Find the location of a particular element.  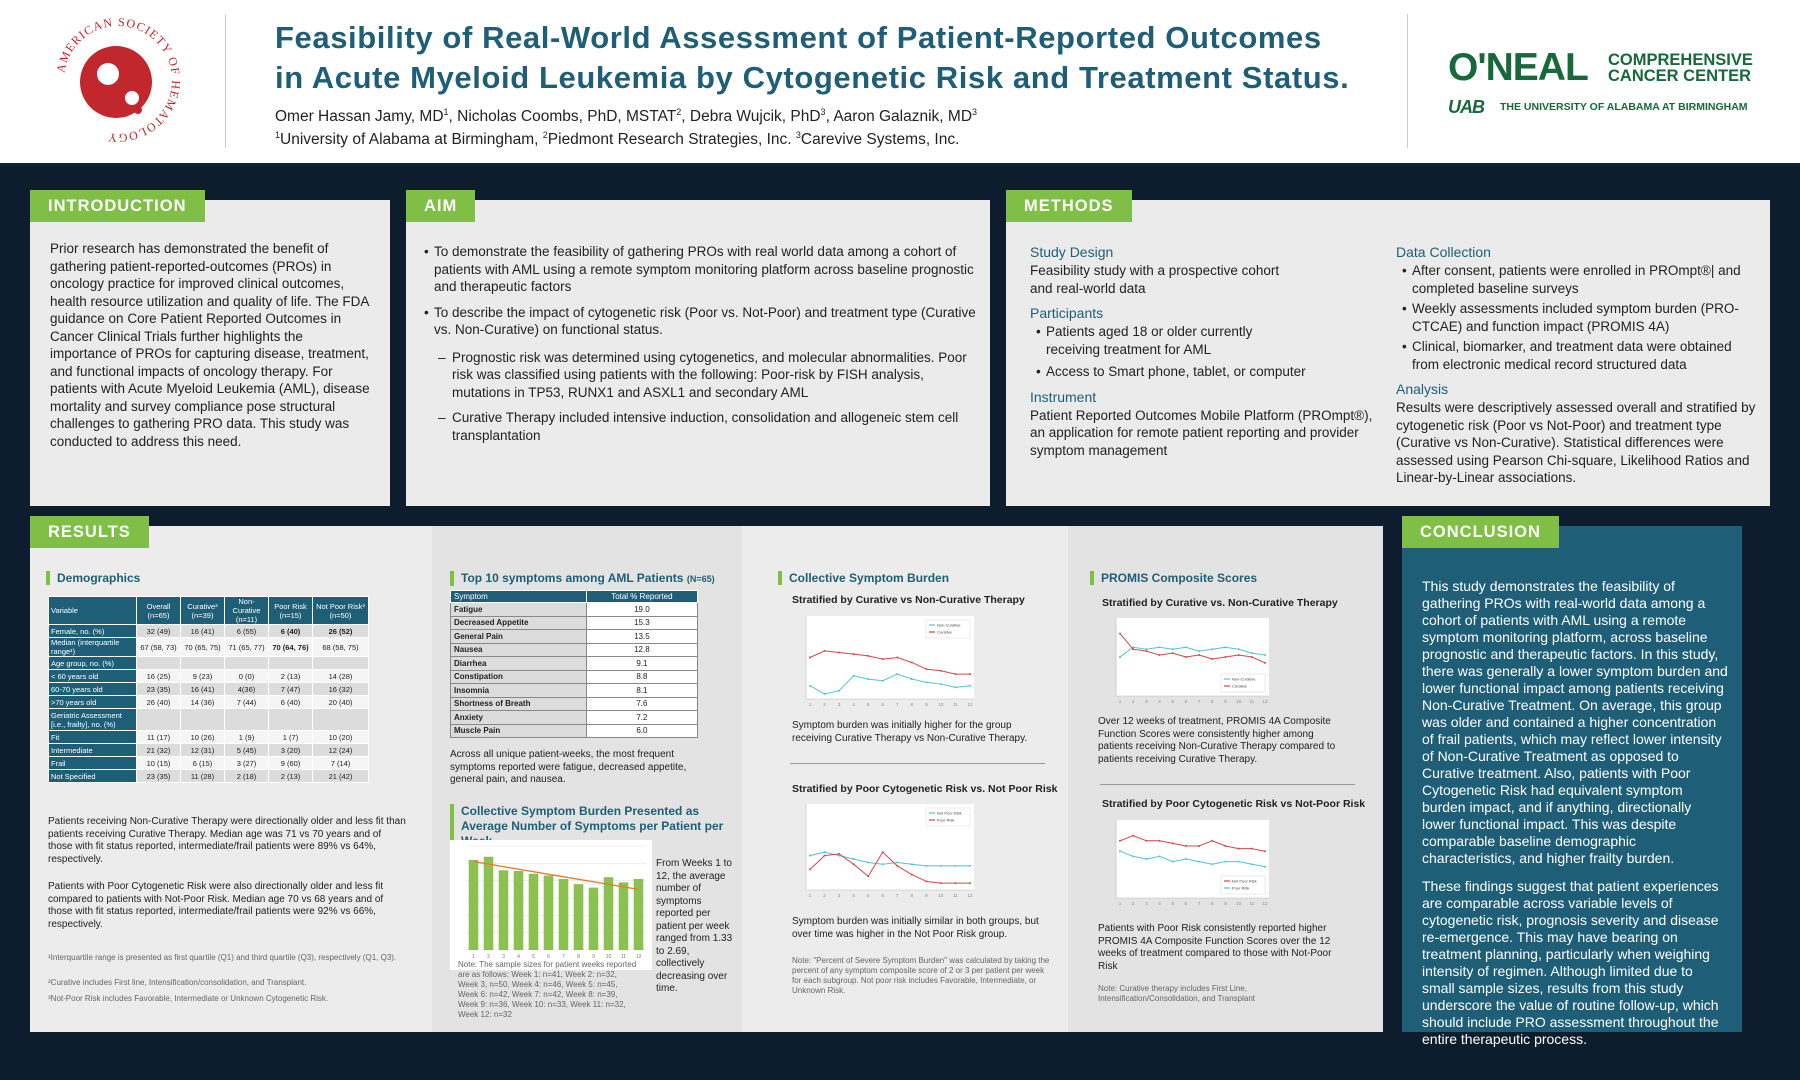

row-label: >70 years old is located at coordinates (92, 702).